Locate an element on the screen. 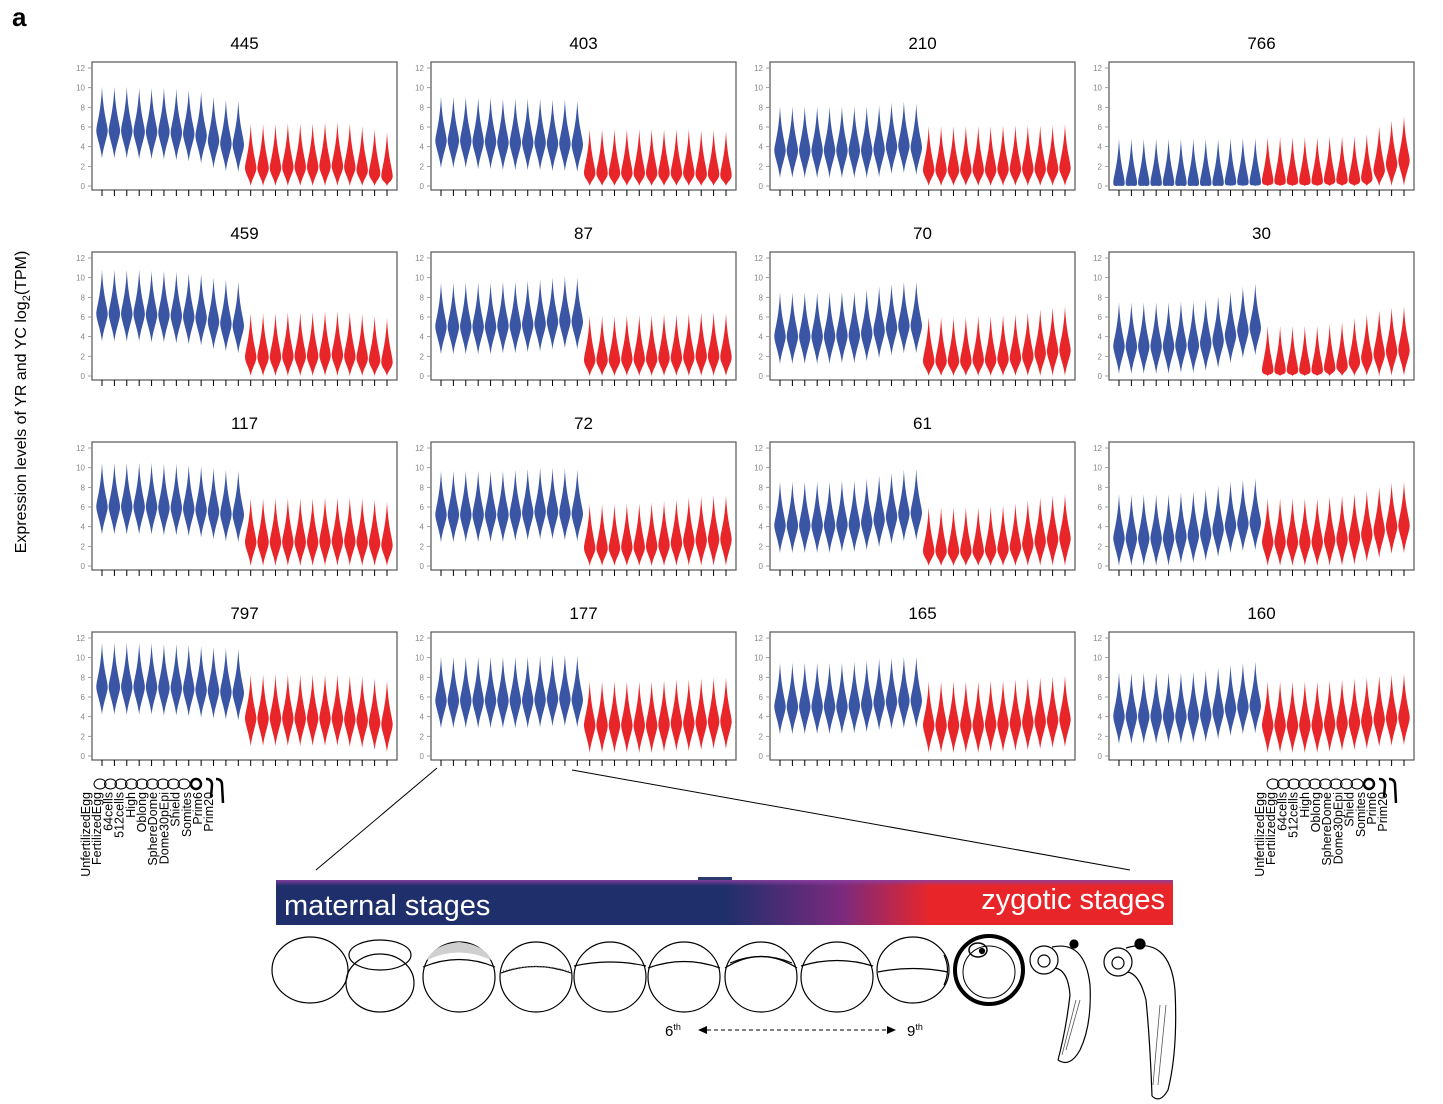  violin-yr-Dome30pEpi is located at coordinates (867, 696).